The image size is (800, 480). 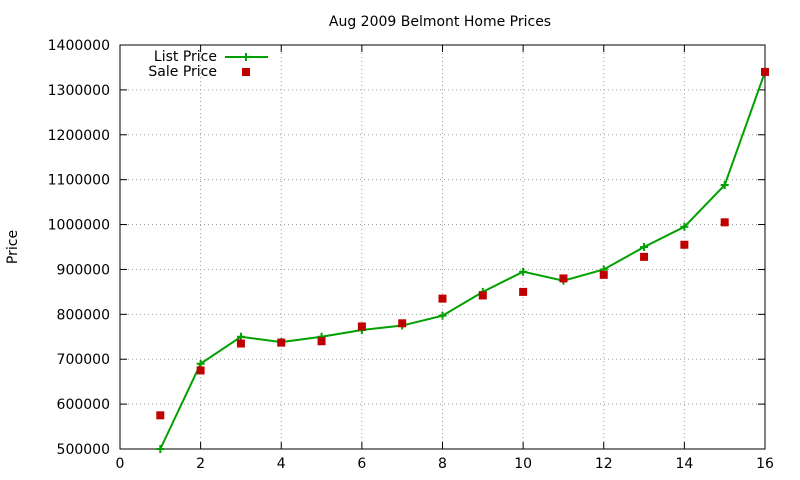 What do you see at coordinates (361, 464) in the screenshot?
I see `x-tick-label: 6` at bounding box center [361, 464].